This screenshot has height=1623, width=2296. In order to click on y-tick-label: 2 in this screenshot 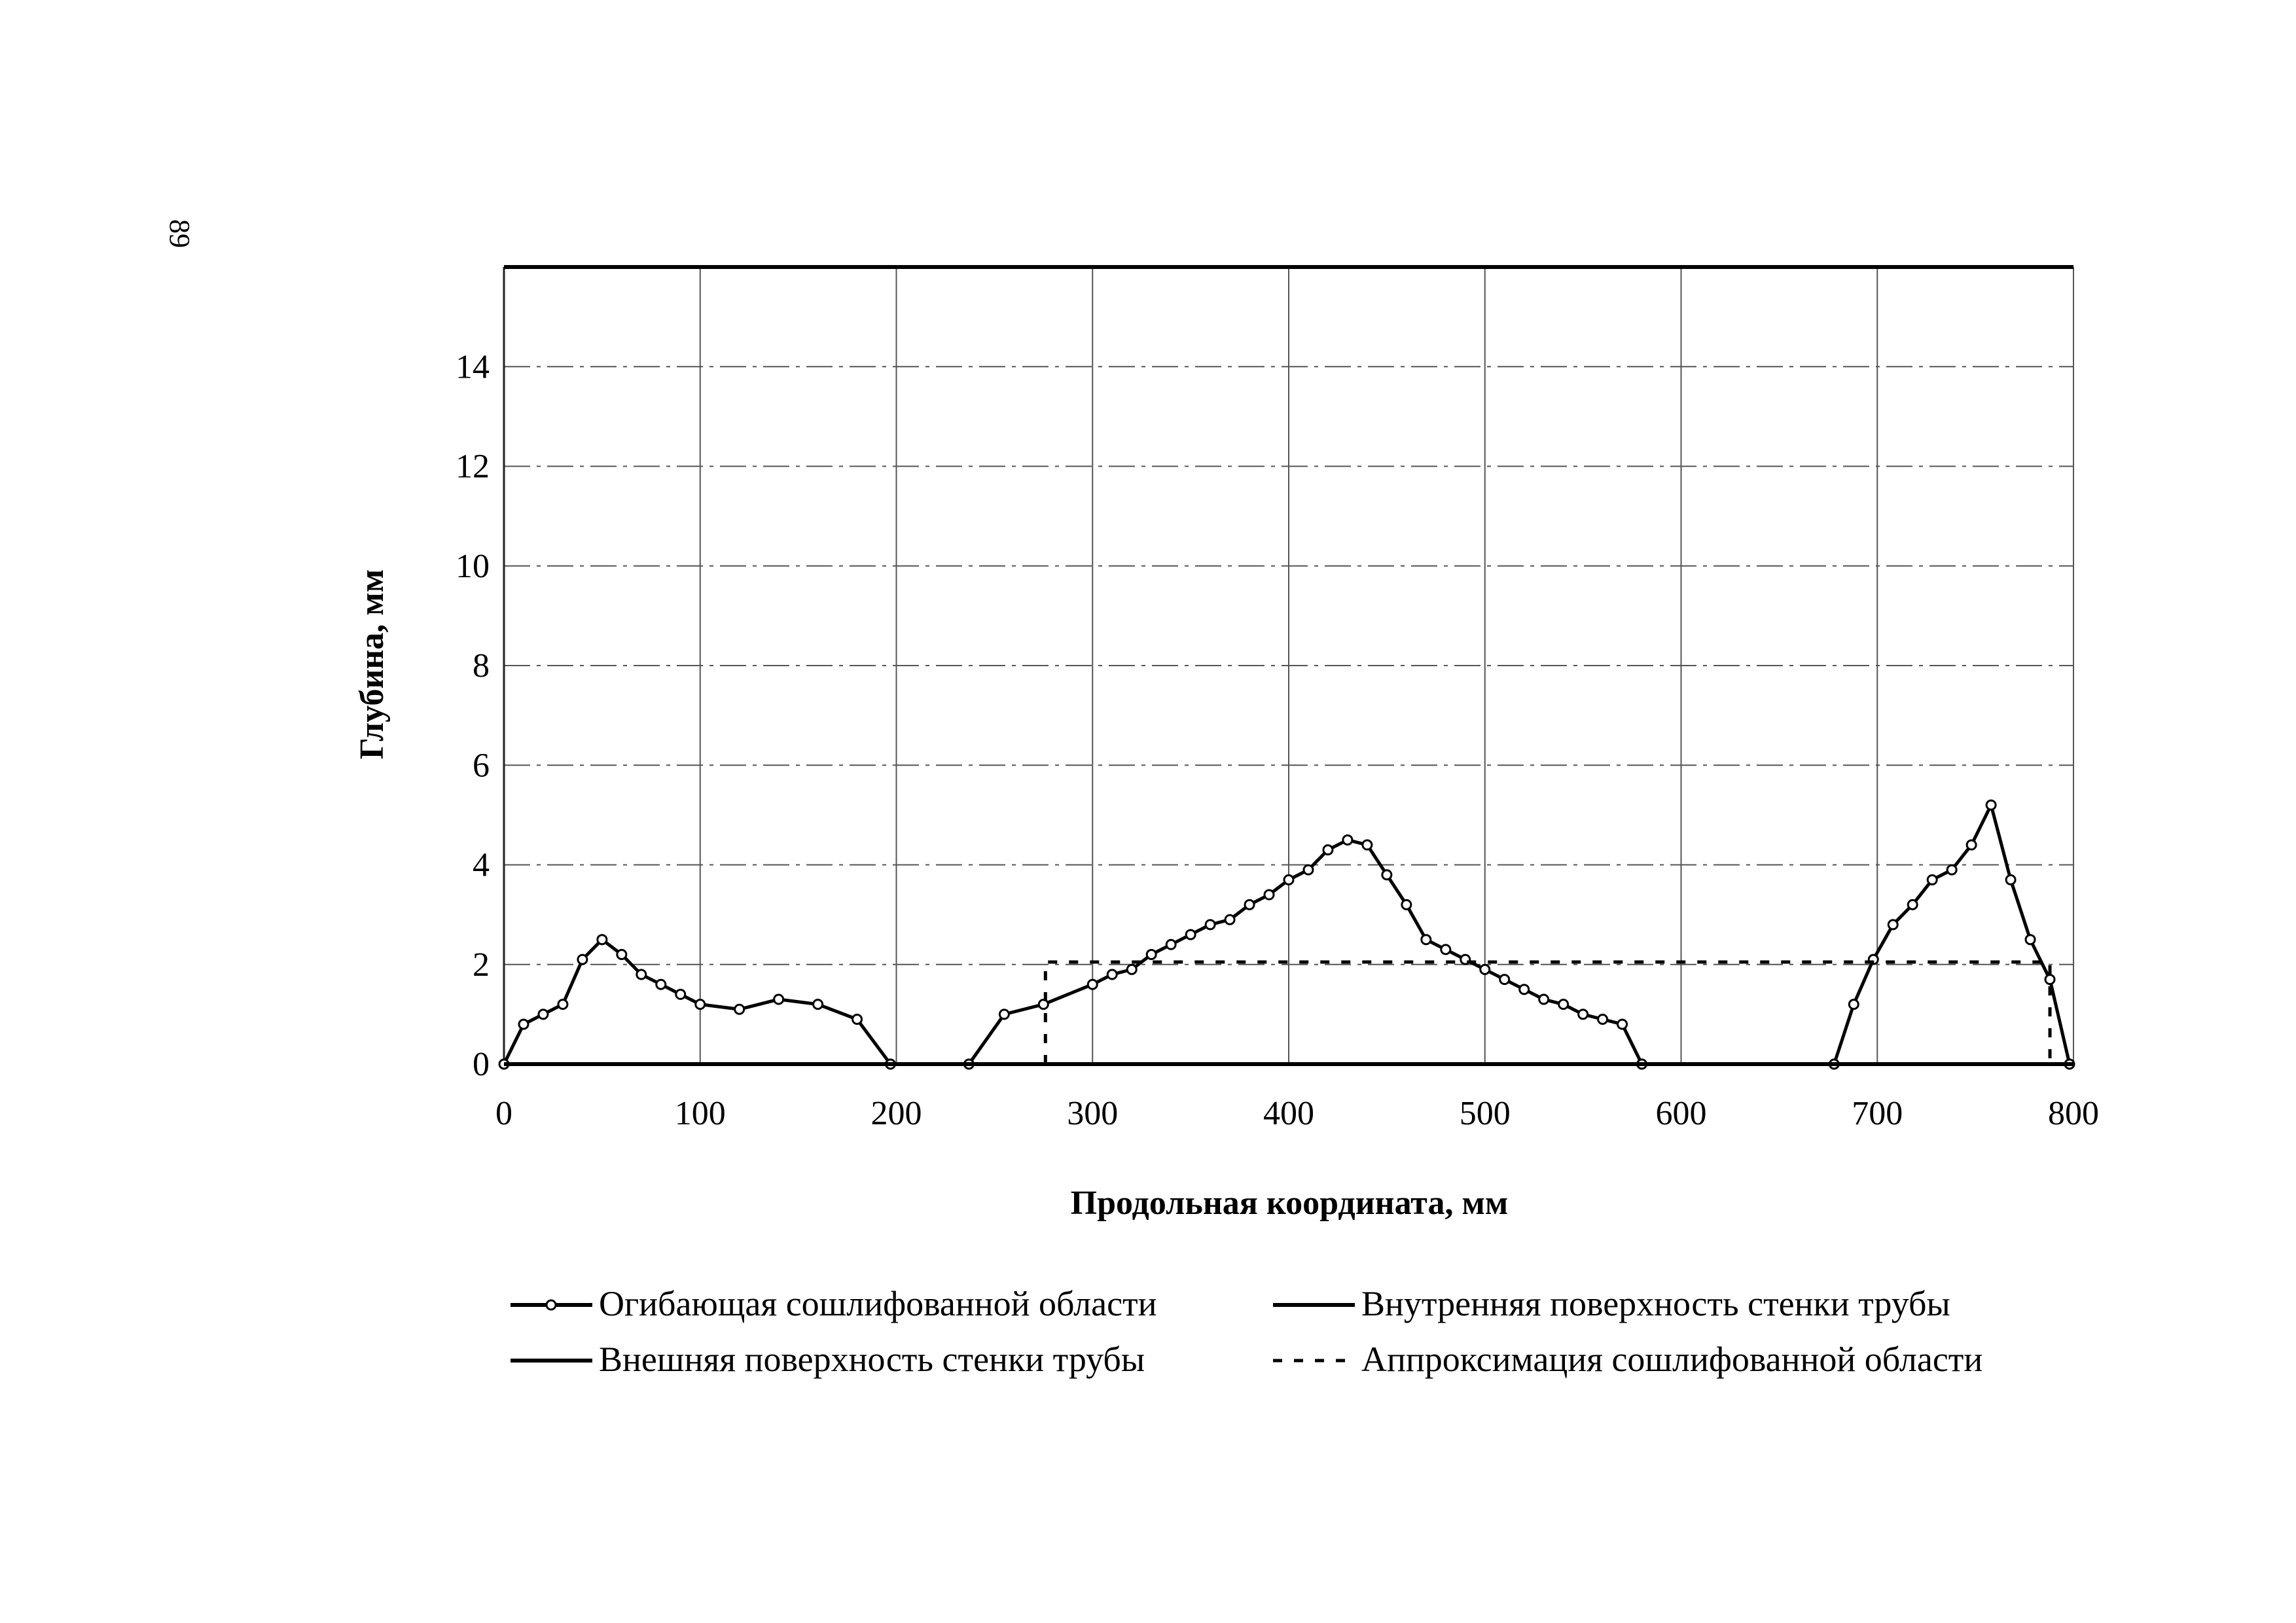, I will do `click(481, 965)`.